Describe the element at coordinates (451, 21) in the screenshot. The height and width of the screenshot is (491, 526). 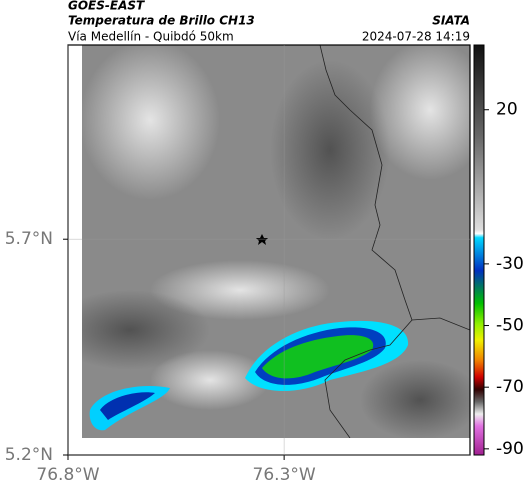
I see `source: SIATA` at that location.